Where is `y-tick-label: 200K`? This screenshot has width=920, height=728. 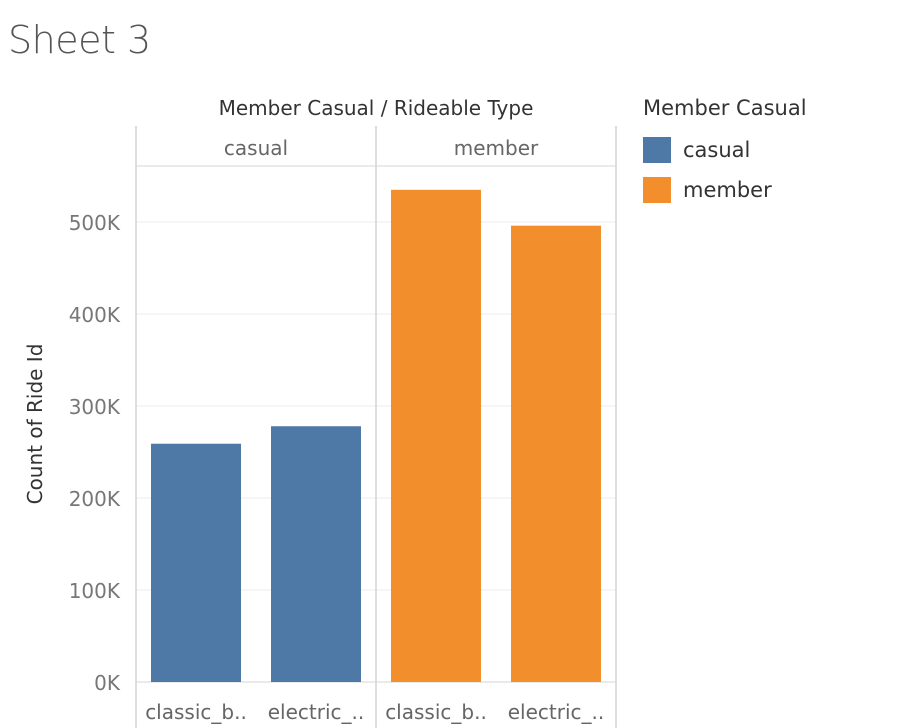
y-tick-label: 200K is located at coordinates (95, 499).